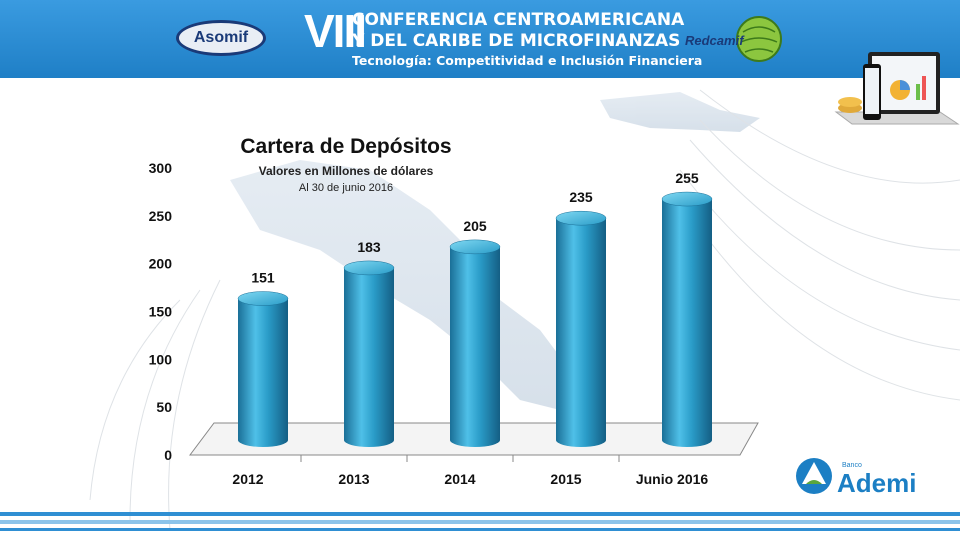 This screenshot has height=540, width=960. I want to click on data-label: 183, so click(369, 247).